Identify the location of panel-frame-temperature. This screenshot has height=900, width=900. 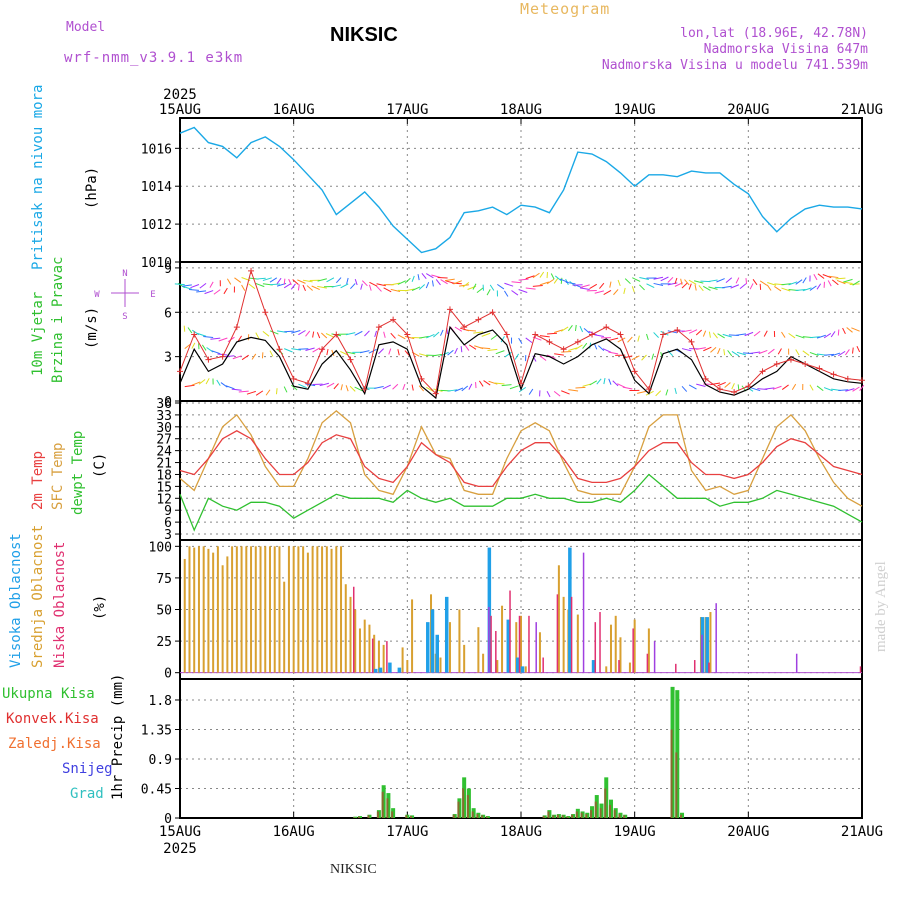
(521, 470).